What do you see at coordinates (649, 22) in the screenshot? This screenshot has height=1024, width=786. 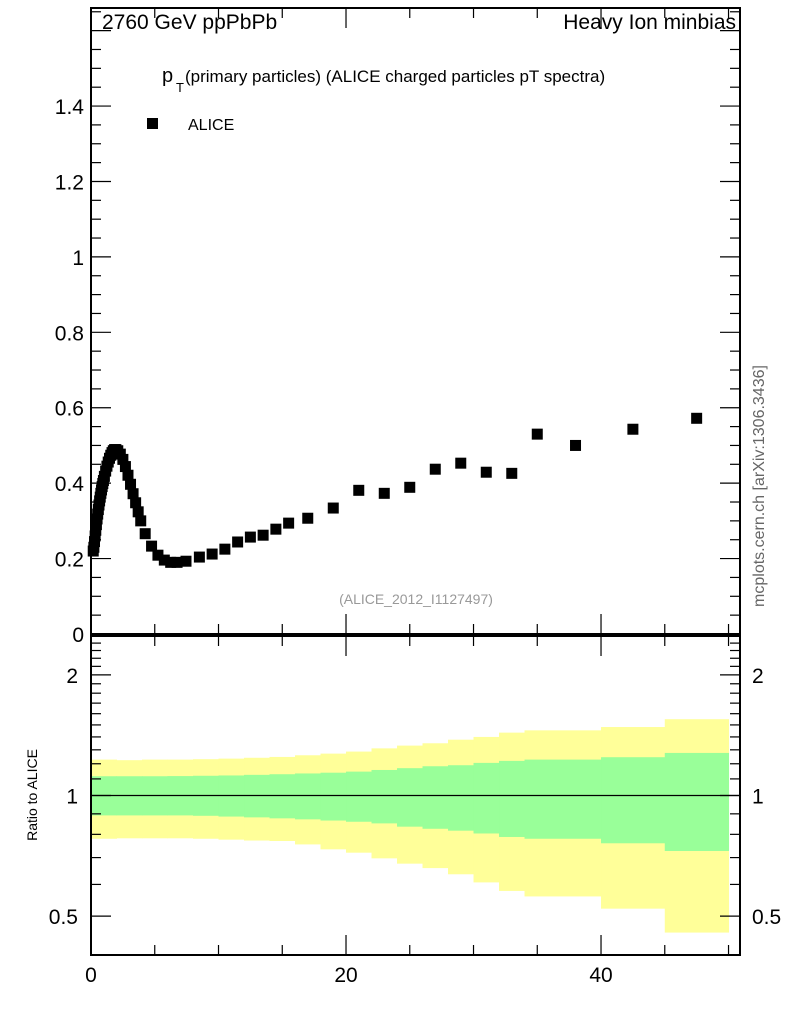 I see `header-right: Heavy Ion minbias` at bounding box center [649, 22].